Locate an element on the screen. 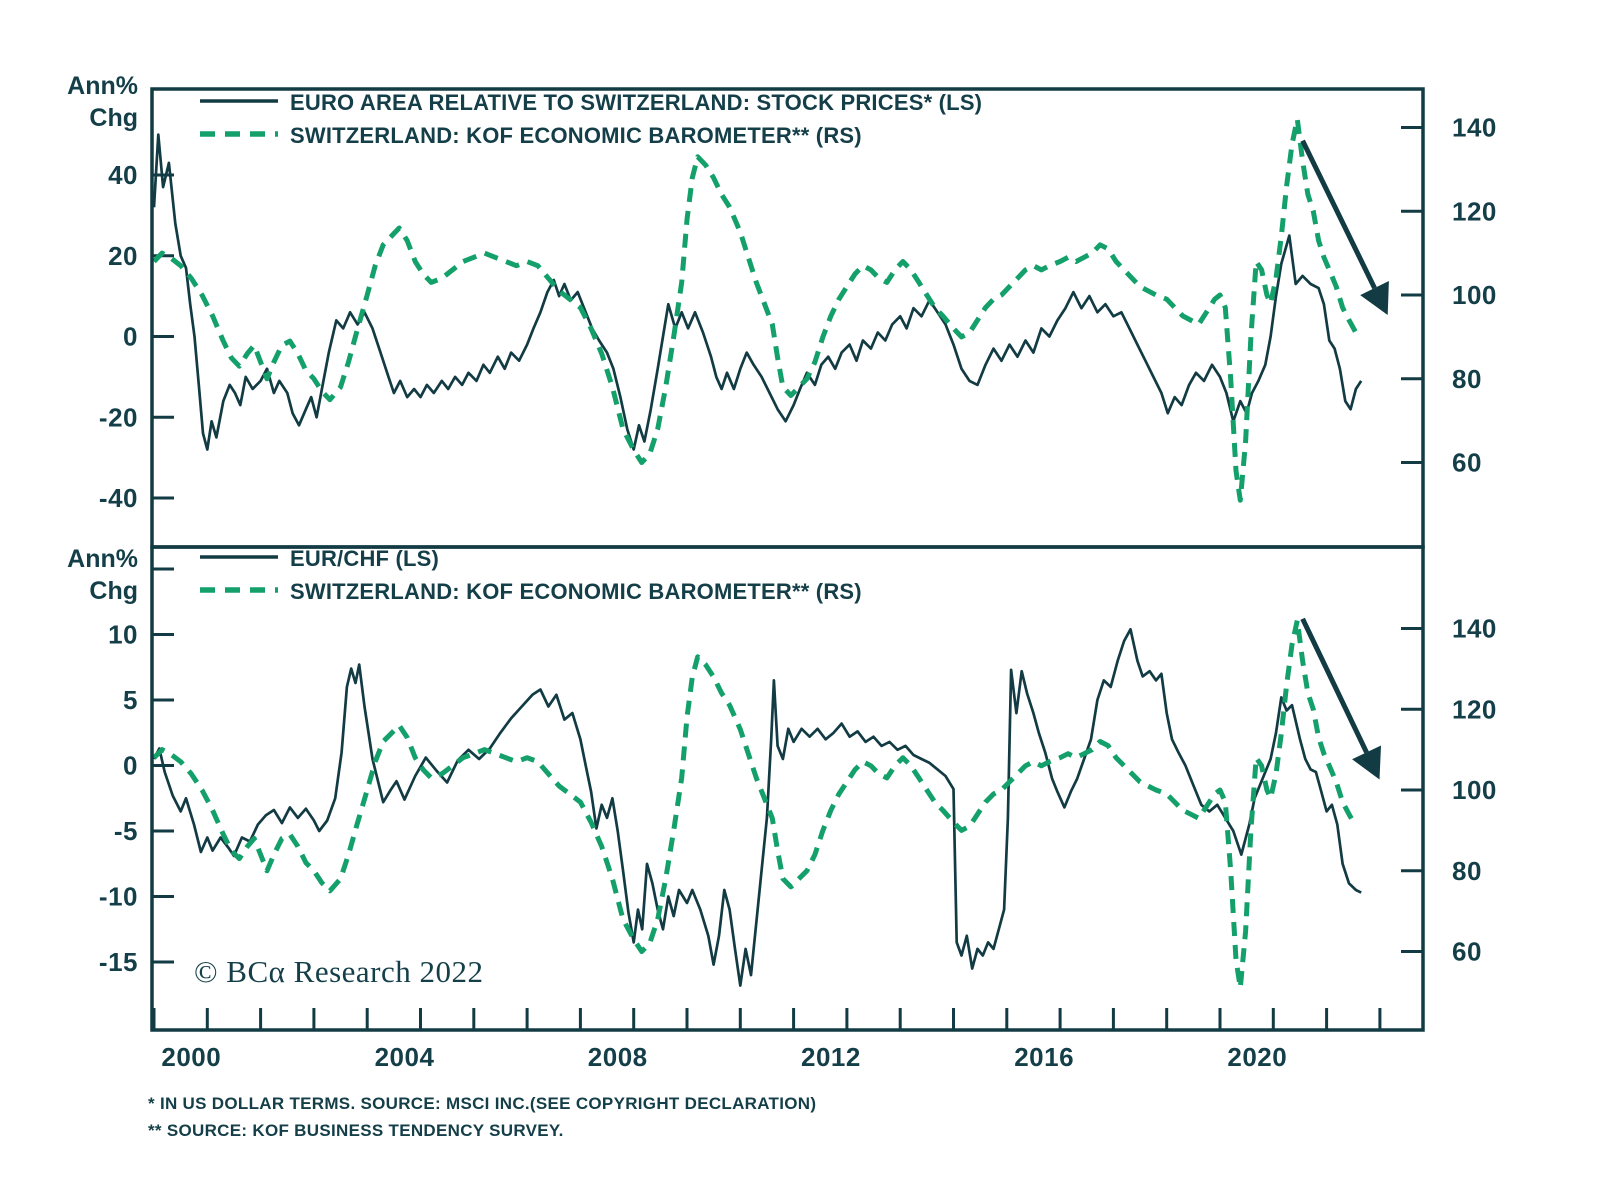  left-axis-tick-label: -20 is located at coordinates (118, 417).